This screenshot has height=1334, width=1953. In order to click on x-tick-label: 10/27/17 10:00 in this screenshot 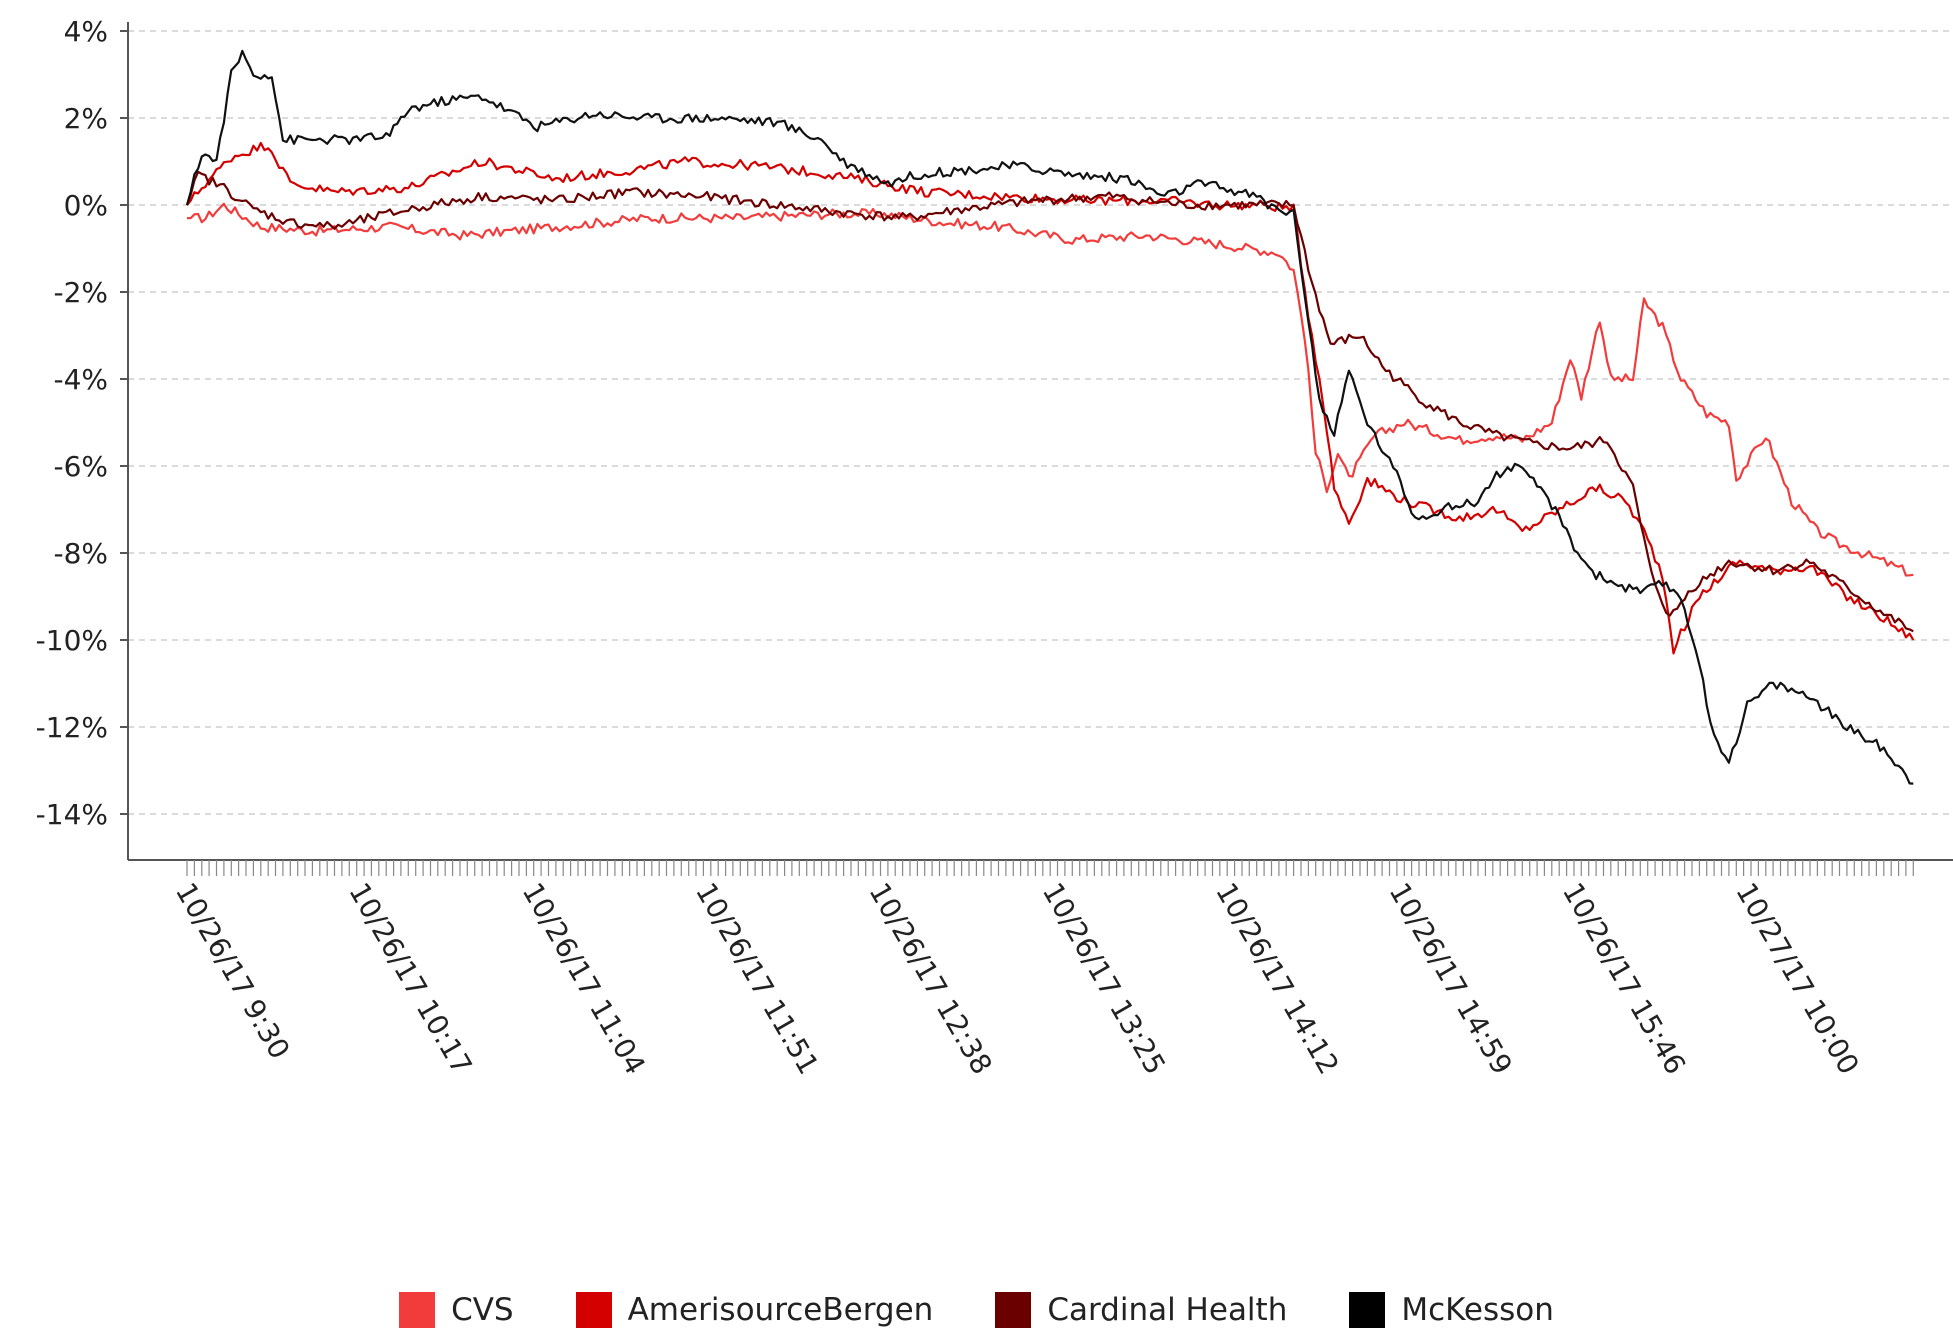, I will do `click(1797, 978)`.